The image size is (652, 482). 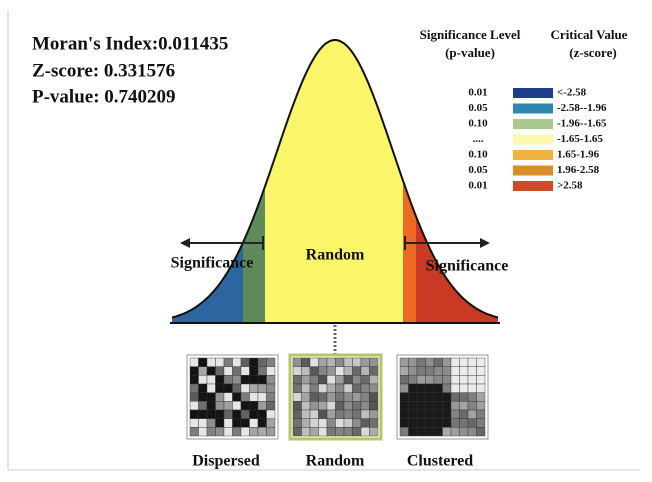 What do you see at coordinates (226, 461) in the screenshot?
I see `panel-label: Dispersed` at bounding box center [226, 461].